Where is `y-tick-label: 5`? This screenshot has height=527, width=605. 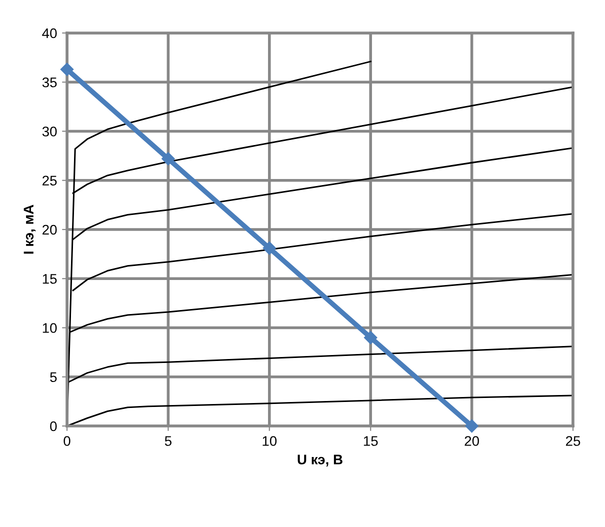
y-tick-label: 5 is located at coordinates (53, 377).